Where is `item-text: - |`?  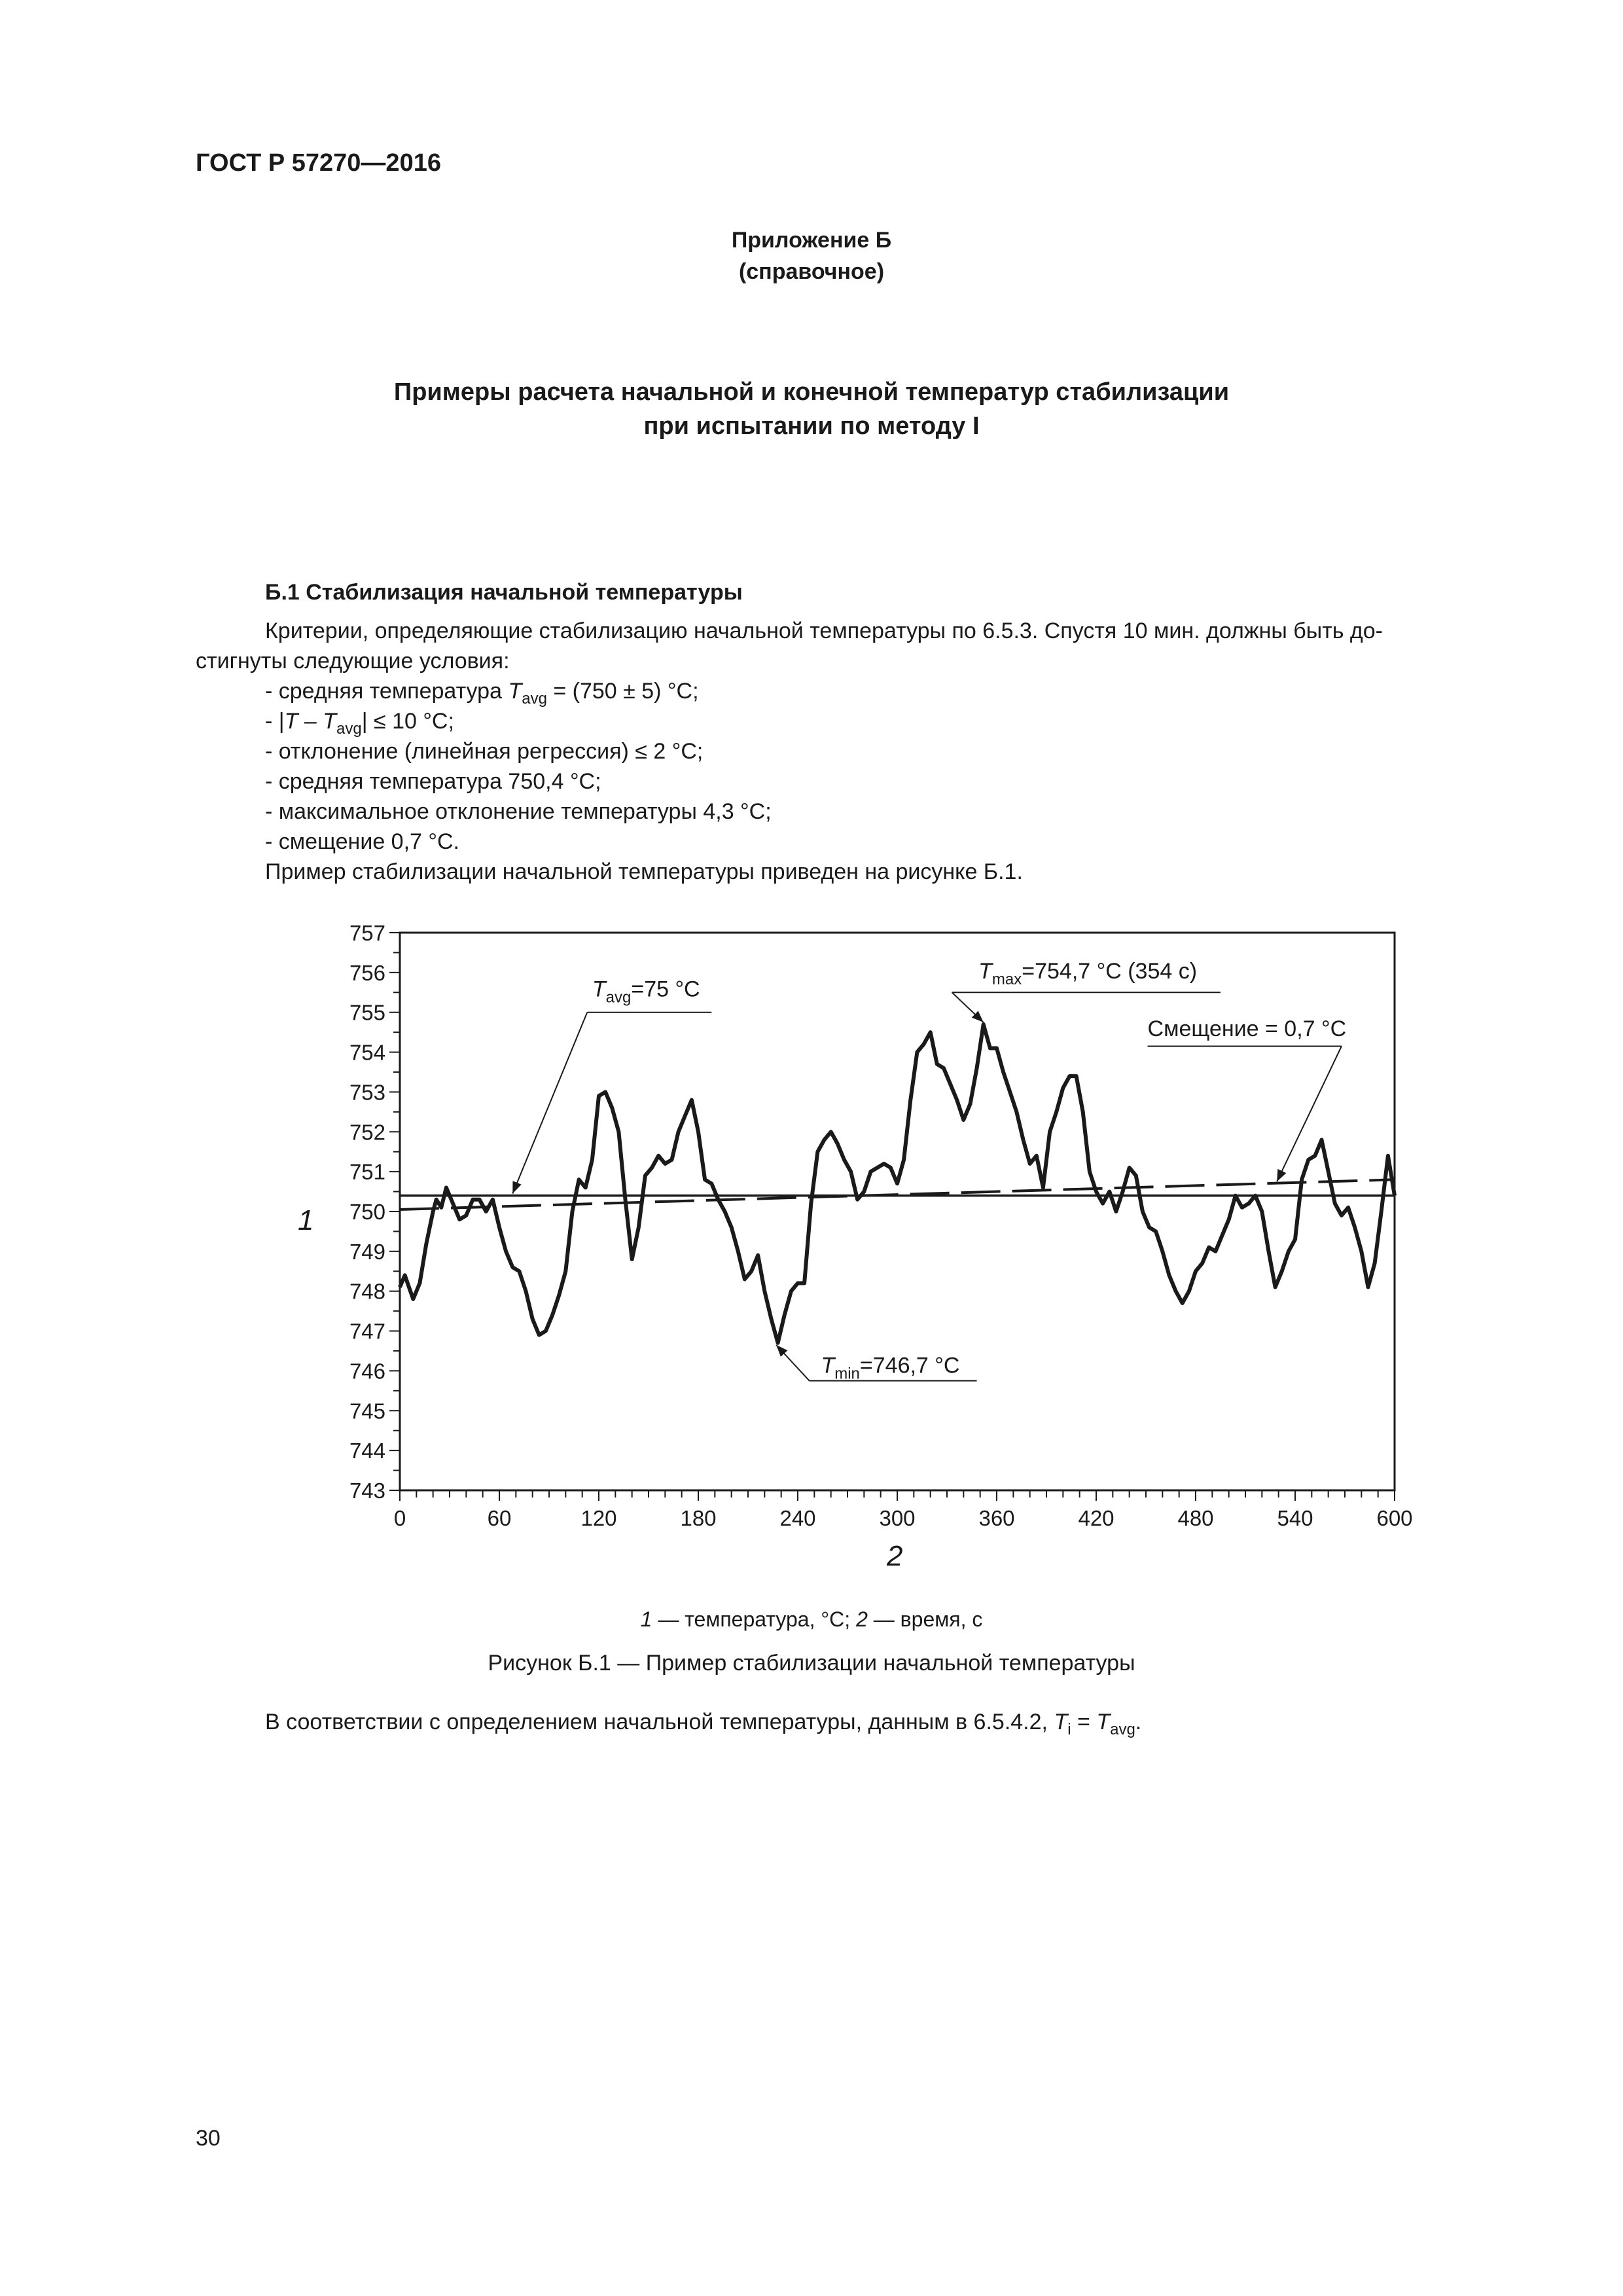 item-text: - | is located at coordinates (275, 721).